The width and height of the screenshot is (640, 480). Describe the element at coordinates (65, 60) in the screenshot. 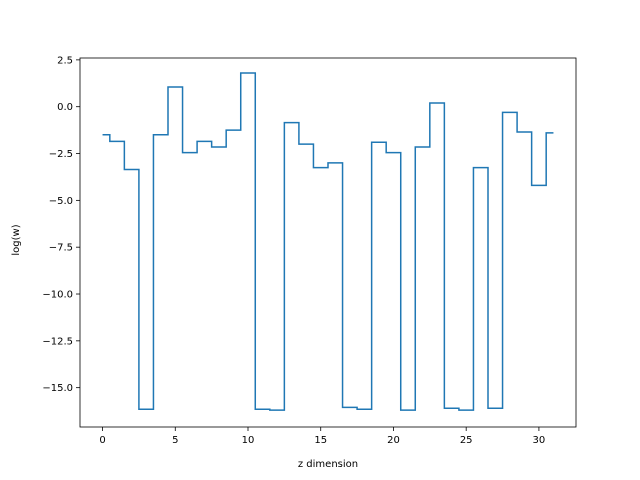

I see `y-tick-label: 2.5` at that location.